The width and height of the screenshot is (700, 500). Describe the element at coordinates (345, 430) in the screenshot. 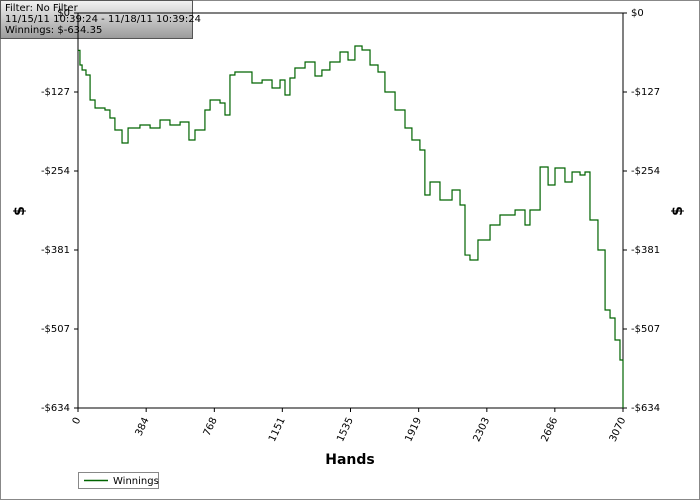

I see `x-tick-label: 1535` at that location.